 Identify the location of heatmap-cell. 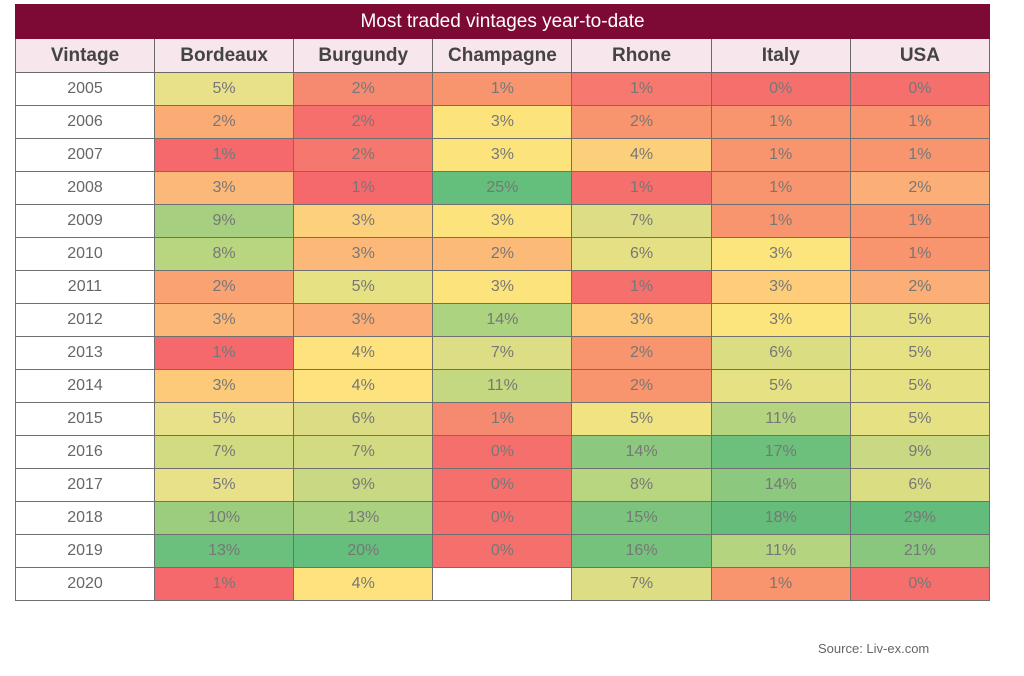
(502, 584).